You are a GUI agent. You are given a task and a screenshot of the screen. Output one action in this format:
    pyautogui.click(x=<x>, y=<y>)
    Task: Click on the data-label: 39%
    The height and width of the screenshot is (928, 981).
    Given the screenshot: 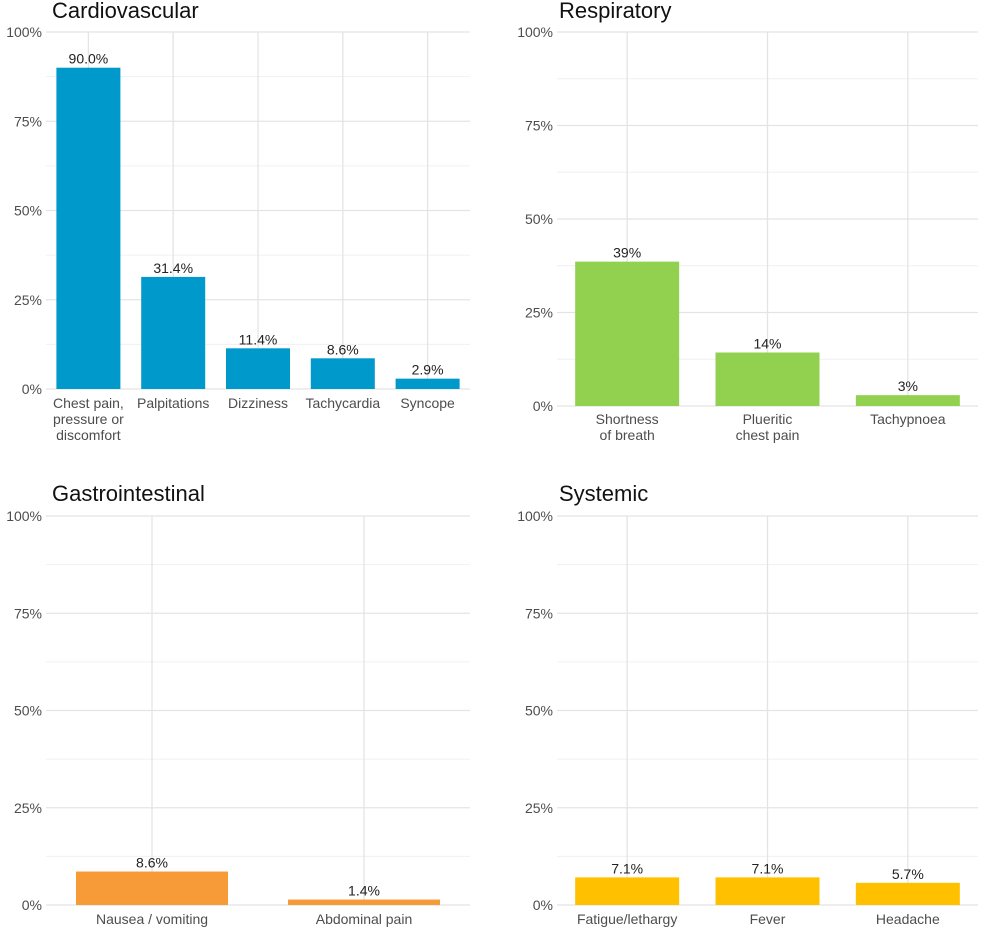 What is the action you would take?
    pyautogui.click(x=627, y=253)
    